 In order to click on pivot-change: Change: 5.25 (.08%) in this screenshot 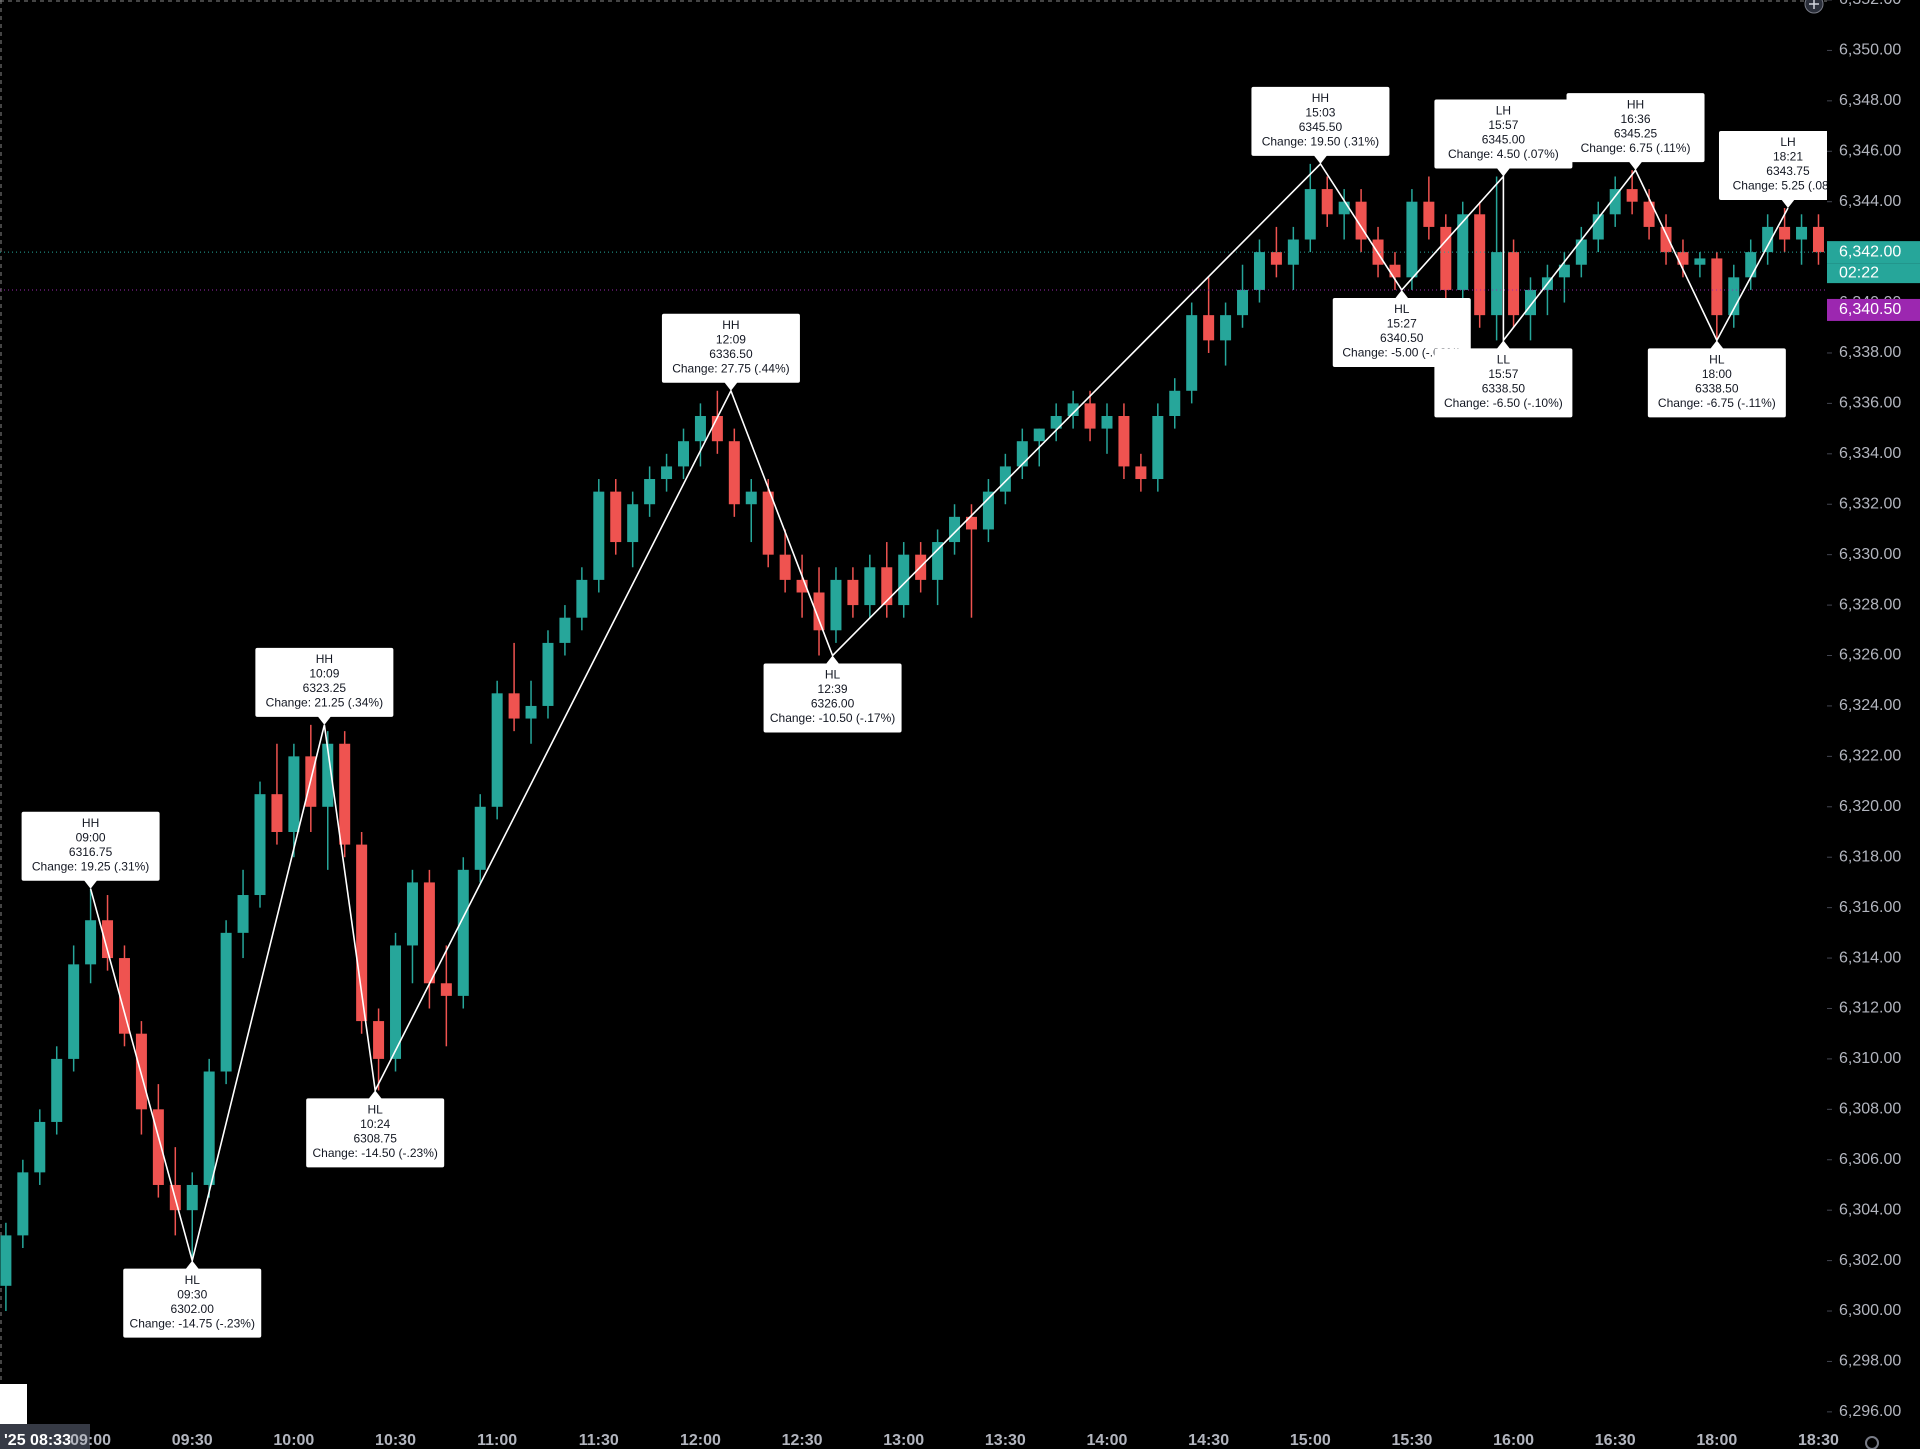, I will do `click(1788, 186)`.